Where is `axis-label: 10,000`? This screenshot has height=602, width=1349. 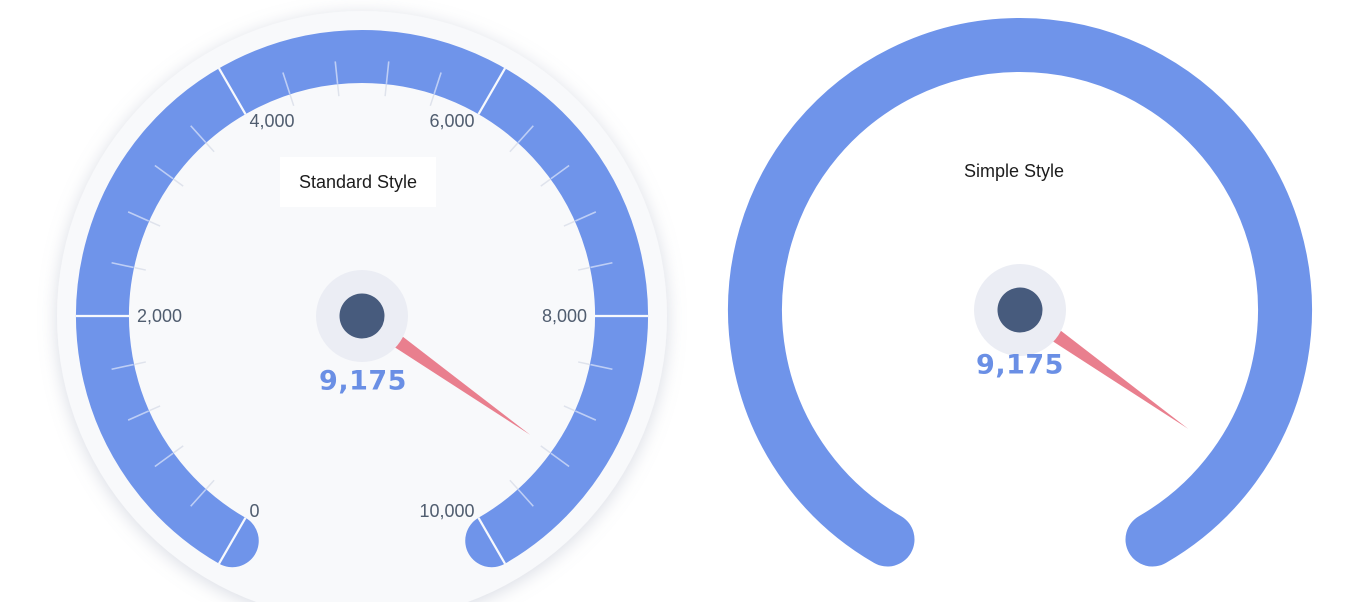
axis-label: 10,000 is located at coordinates (446, 511).